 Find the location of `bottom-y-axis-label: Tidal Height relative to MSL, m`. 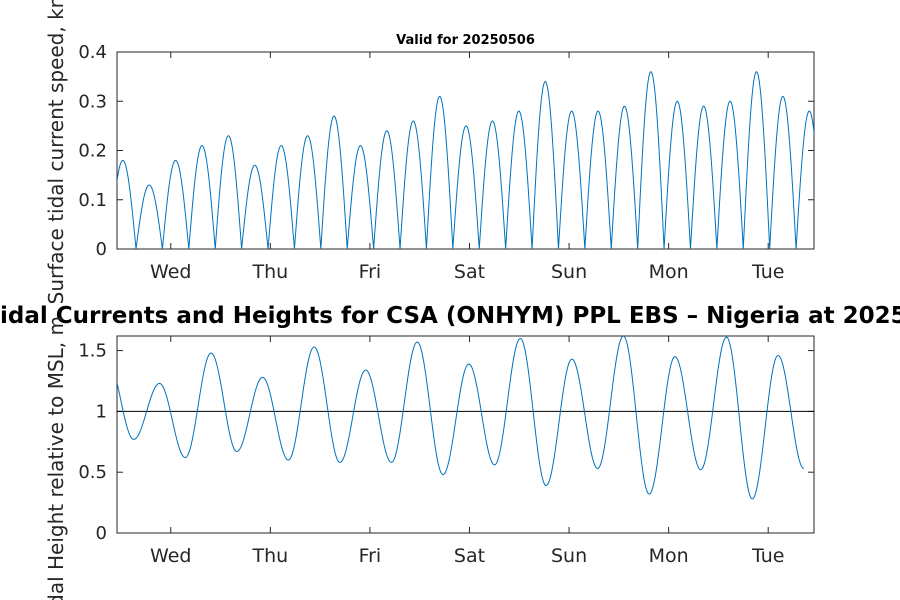

bottom-y-axis-label: Tidal Height relative to MSL, m is located at coordinates (56, 458).